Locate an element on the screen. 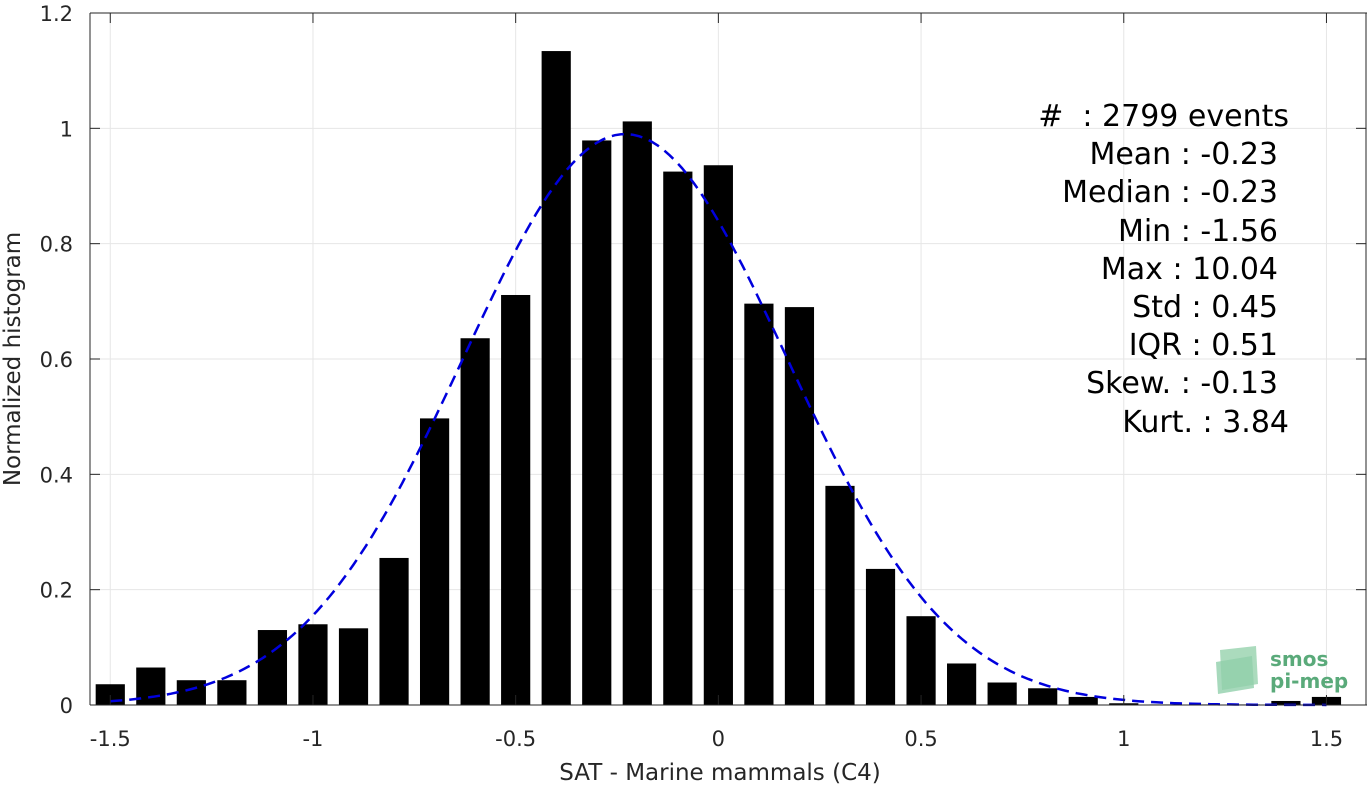 The width and height of the screenshot is (1367, 785). logo-text-line2: pi-mep is located at coordinates (1309, 681).